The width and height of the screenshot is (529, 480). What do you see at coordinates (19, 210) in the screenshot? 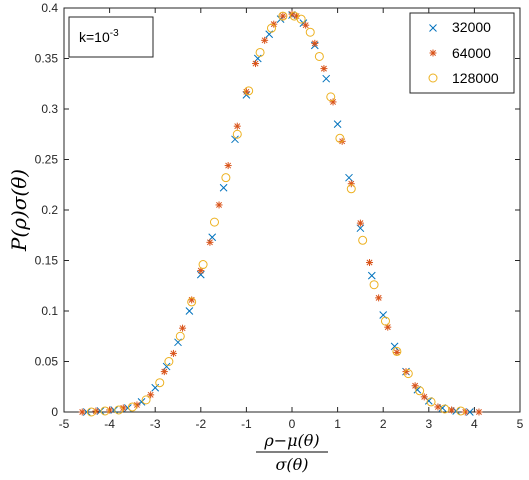
I see `y-axis-title: P(ρ)σ(θ)` at bounding box center [19, 210].